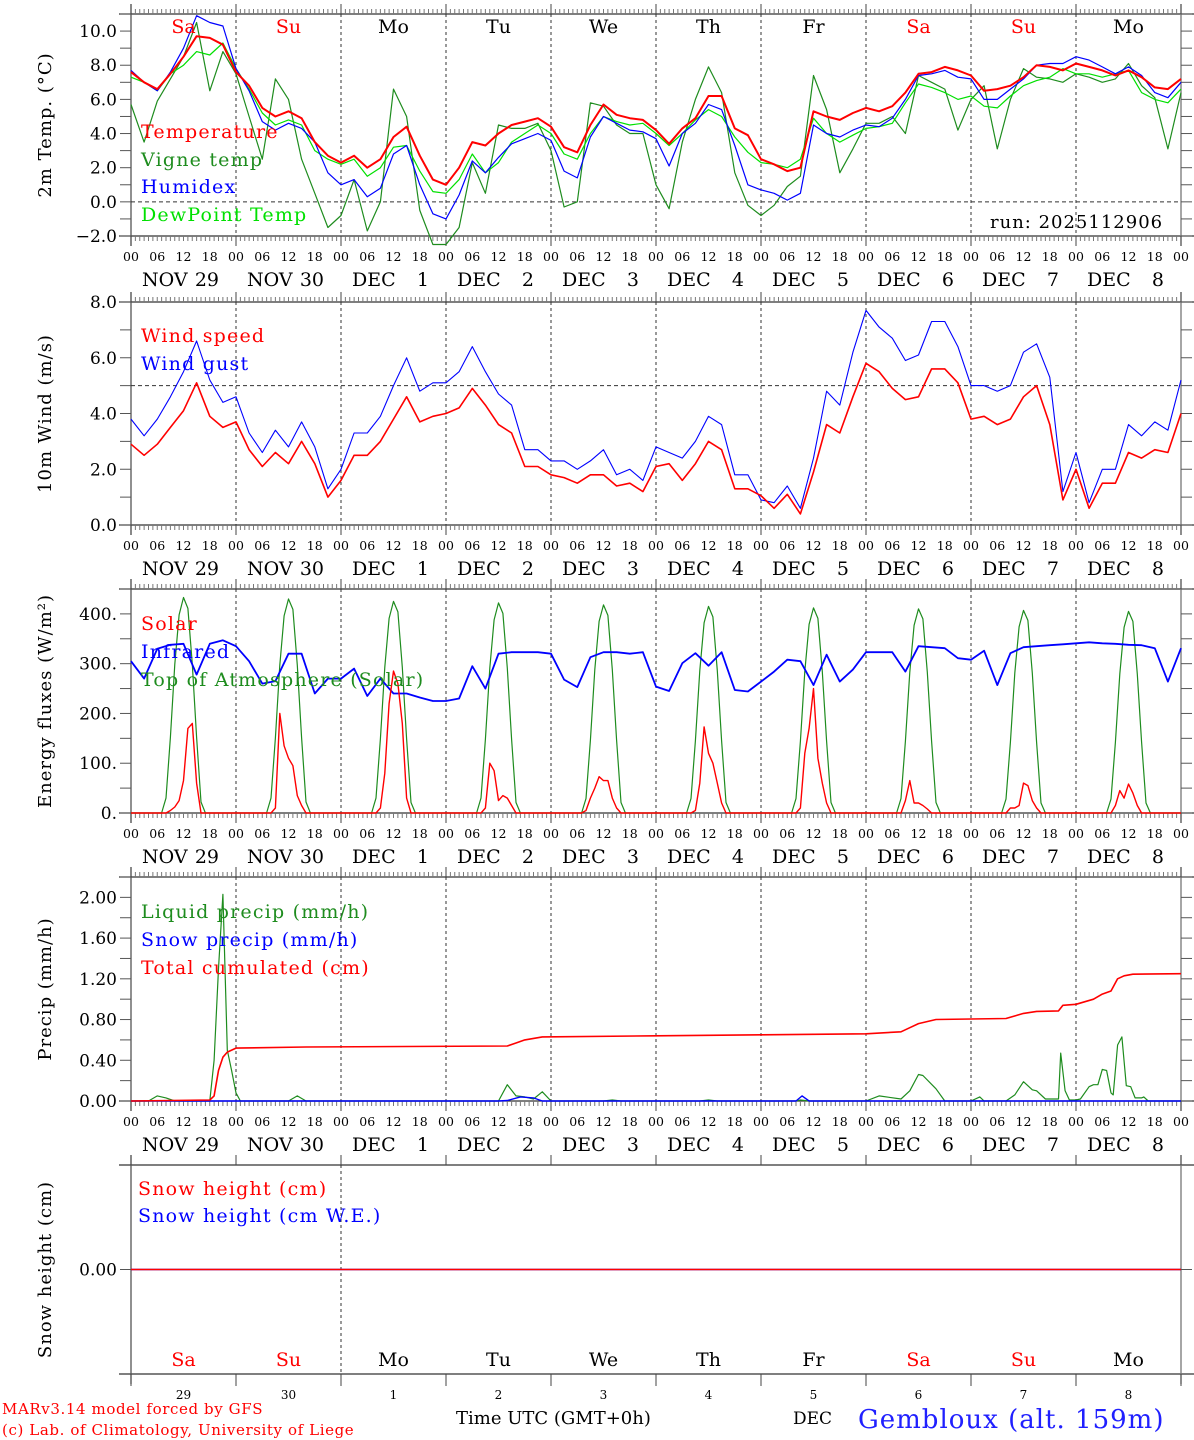 Image resolution: width=1194 pixels, height=1440 pixels. I want to click on legend-item: Liquid precip (mm/h), so click(255, 912).